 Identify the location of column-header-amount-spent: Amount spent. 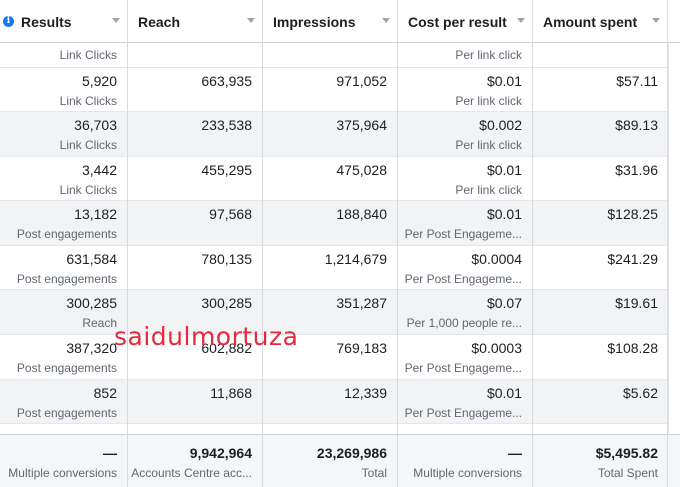
(600, 21).